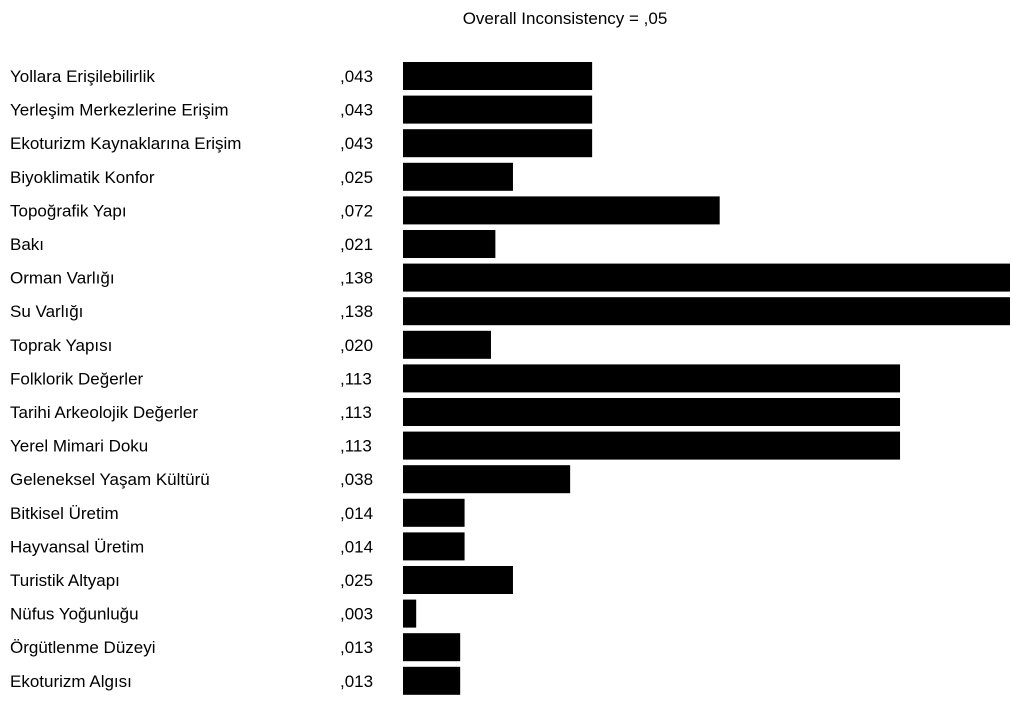 The width and height of the screenshot is (1012, 709). What do you see at coordinates (83, 647) in the screenshot?
I see `category-label: Örgütlenme Düzeyi` at bounding box center [83, 647].